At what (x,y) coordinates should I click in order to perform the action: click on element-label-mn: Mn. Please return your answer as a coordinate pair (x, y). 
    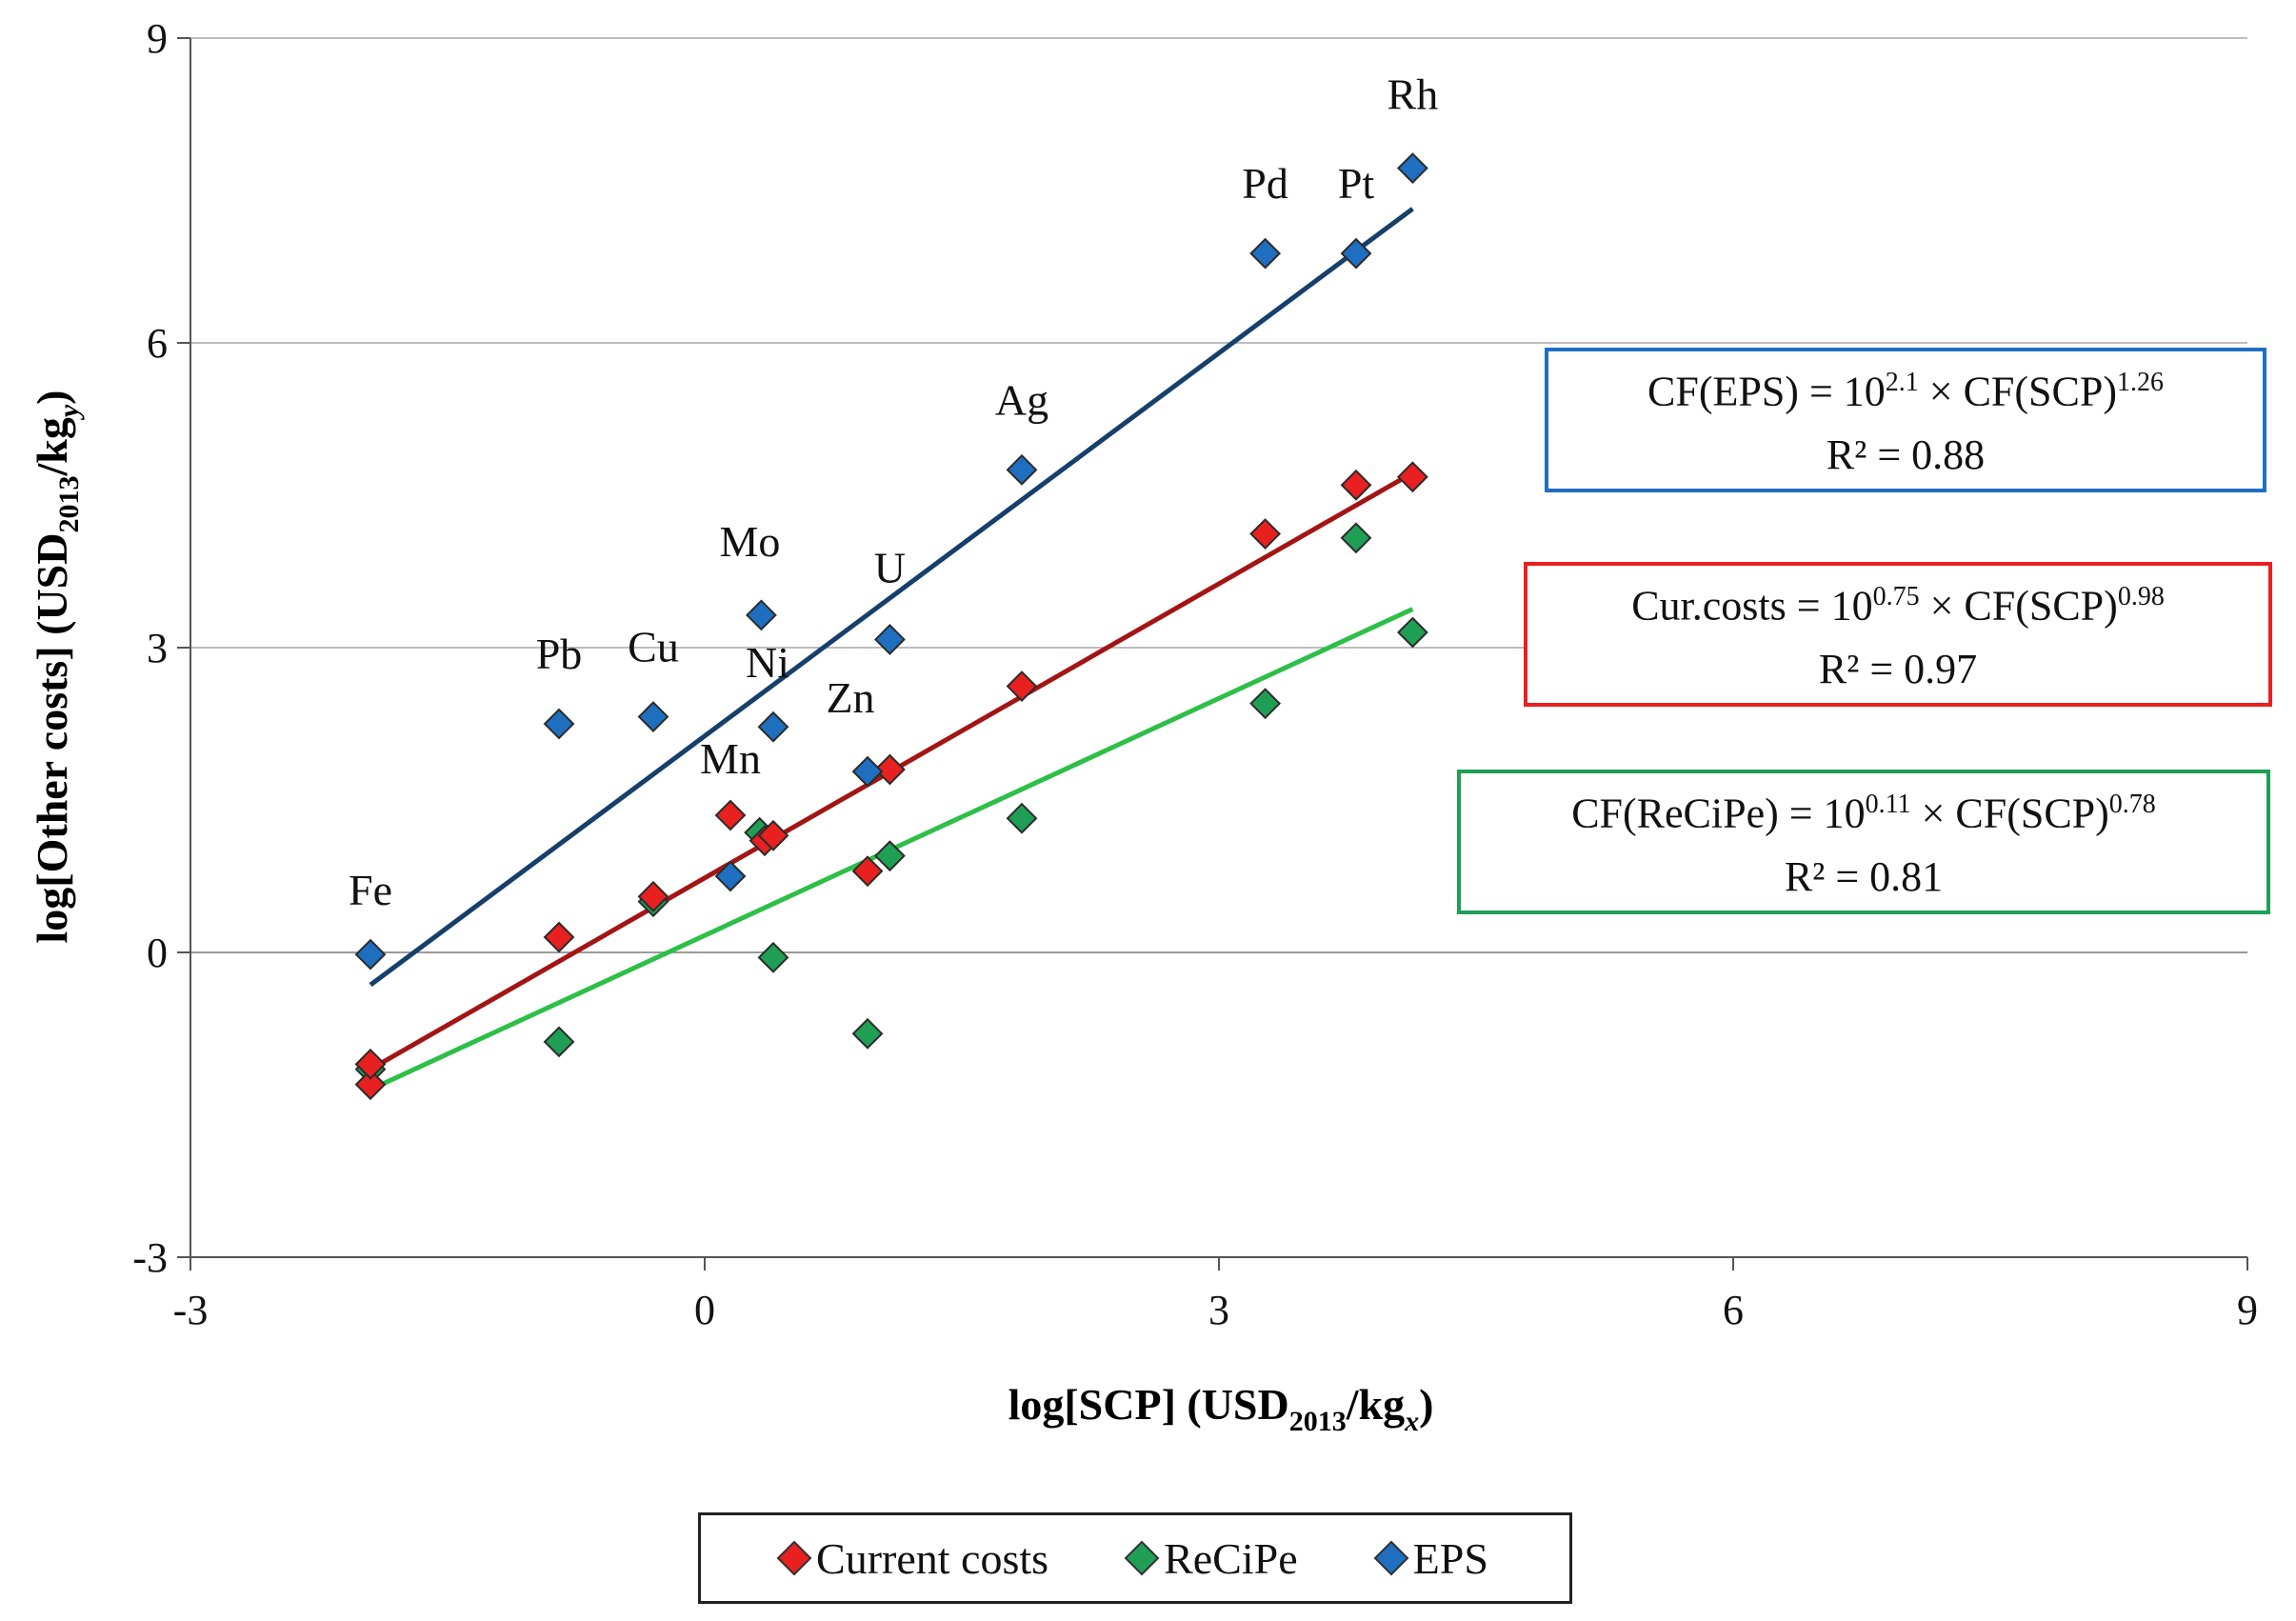
    Looking at the image, I should click on (730, 759).